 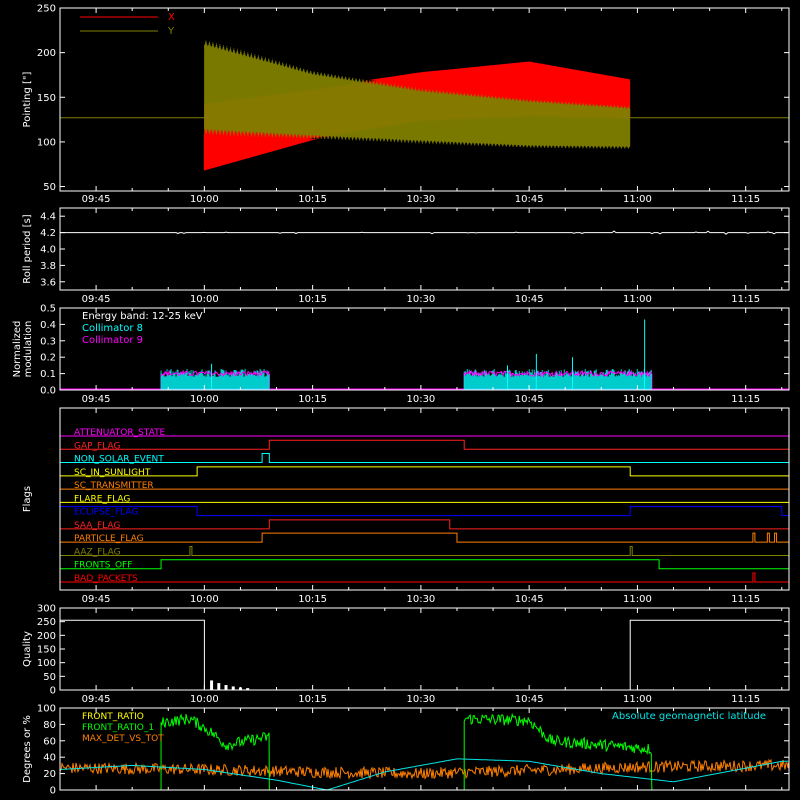 What do you see at coordinates (424, 444) in the screenshot?
I see `flag-trace-gap-flag` at bounding box center [424, 444].